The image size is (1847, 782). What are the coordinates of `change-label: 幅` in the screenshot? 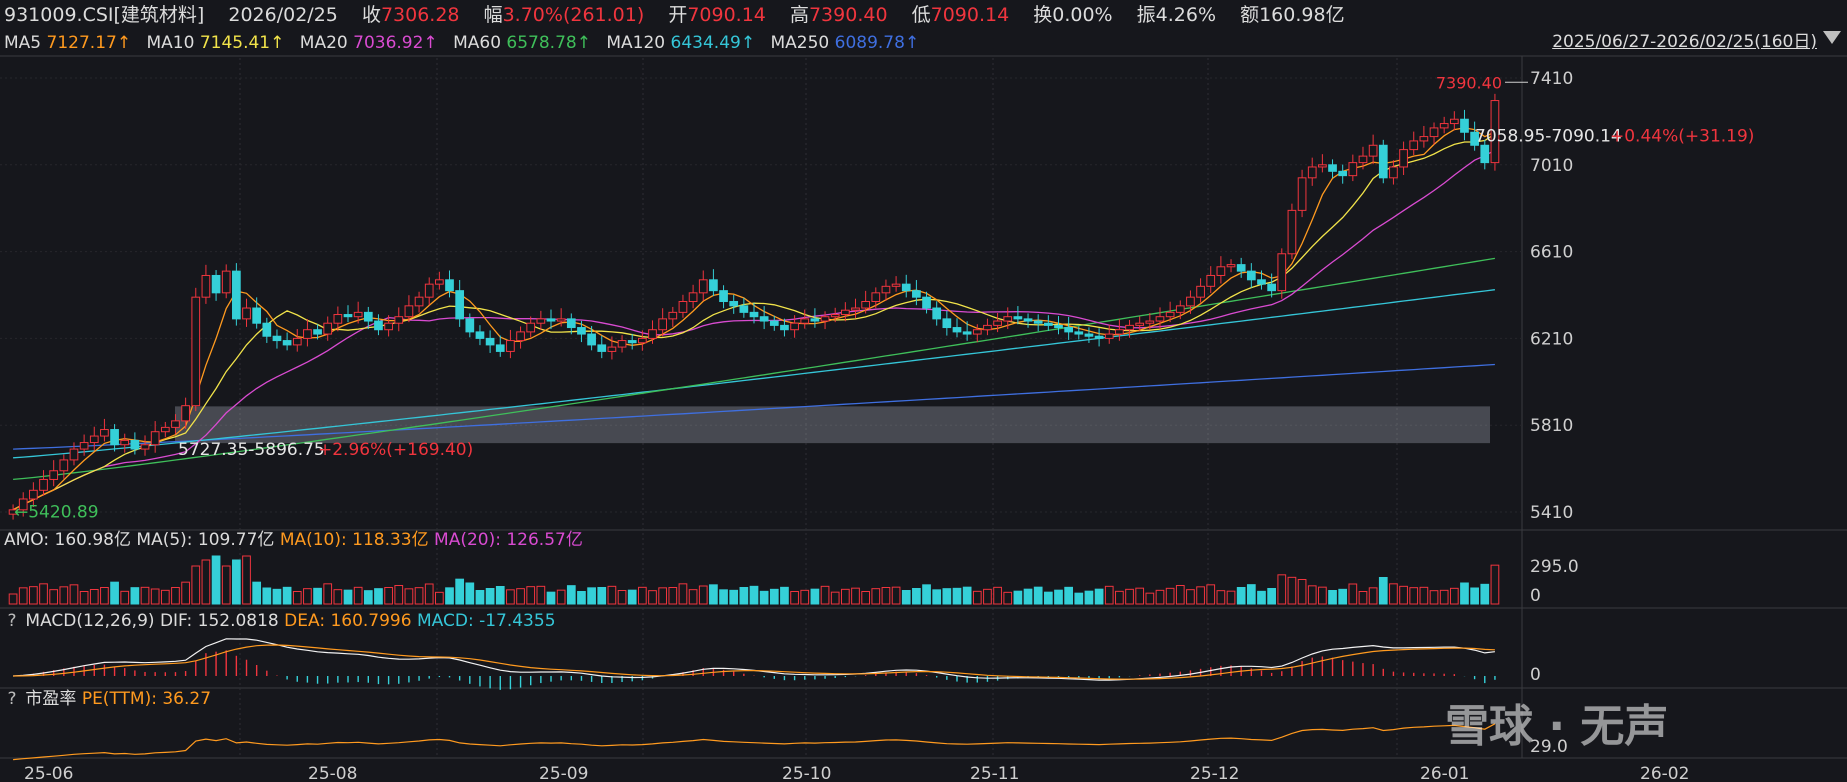 It's located at (493, 15).